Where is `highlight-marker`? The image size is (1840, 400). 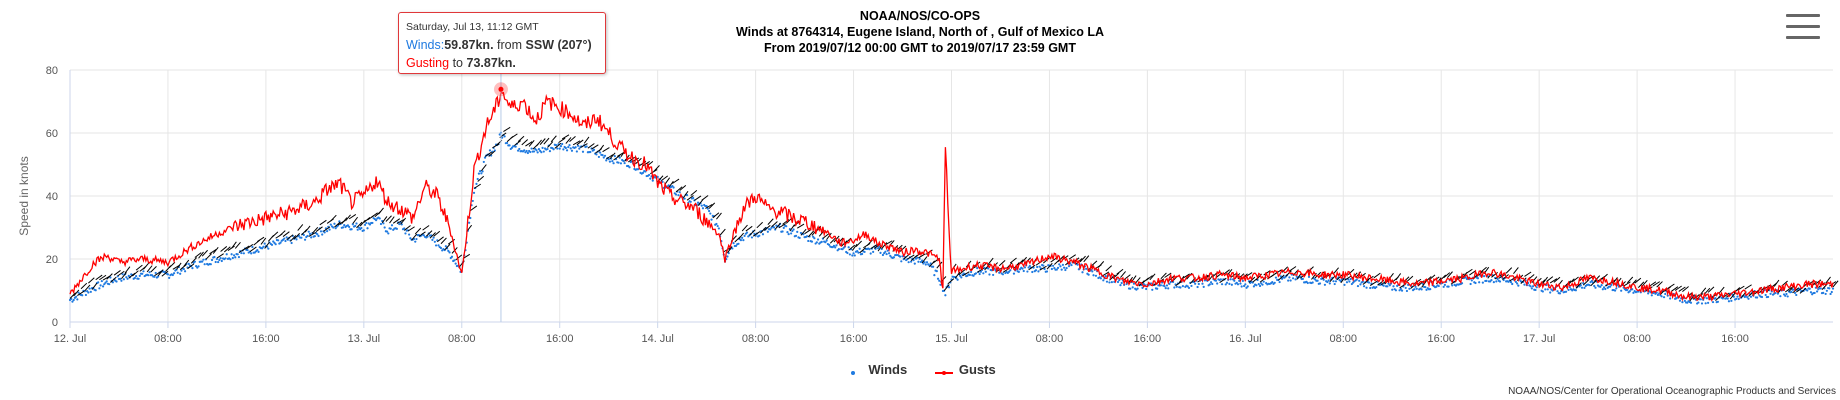 highlight-marker is located at coordinates (501, 89).